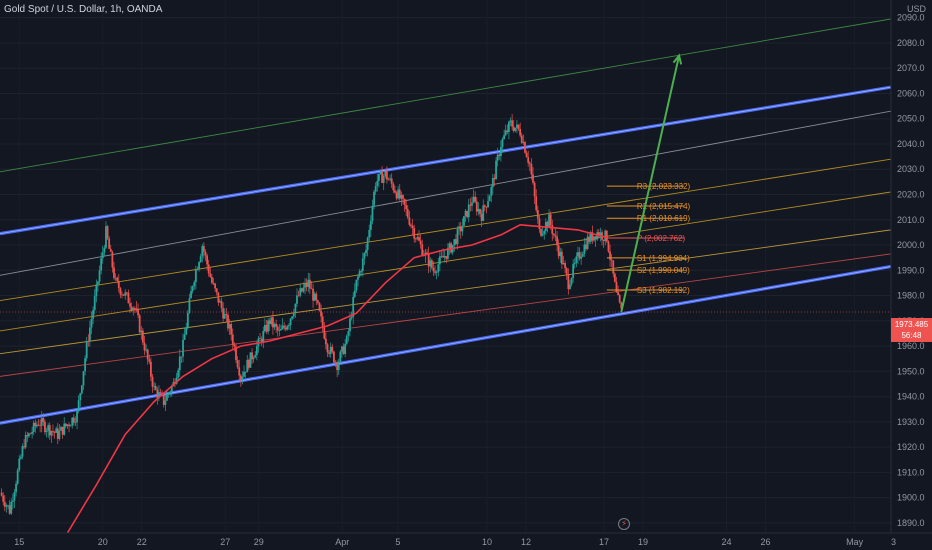 The image size is (932, 550). I want to click on x-tick-label: 29, so click(259, 542).